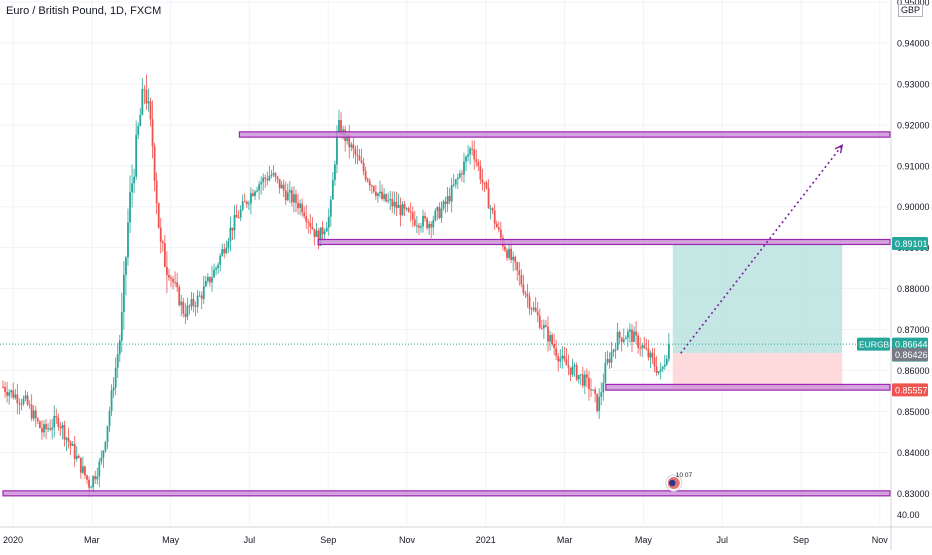 Image resolution: width=932 pixels, height=555 pixels. I want to click on zone-0.830, so click(446, 493).